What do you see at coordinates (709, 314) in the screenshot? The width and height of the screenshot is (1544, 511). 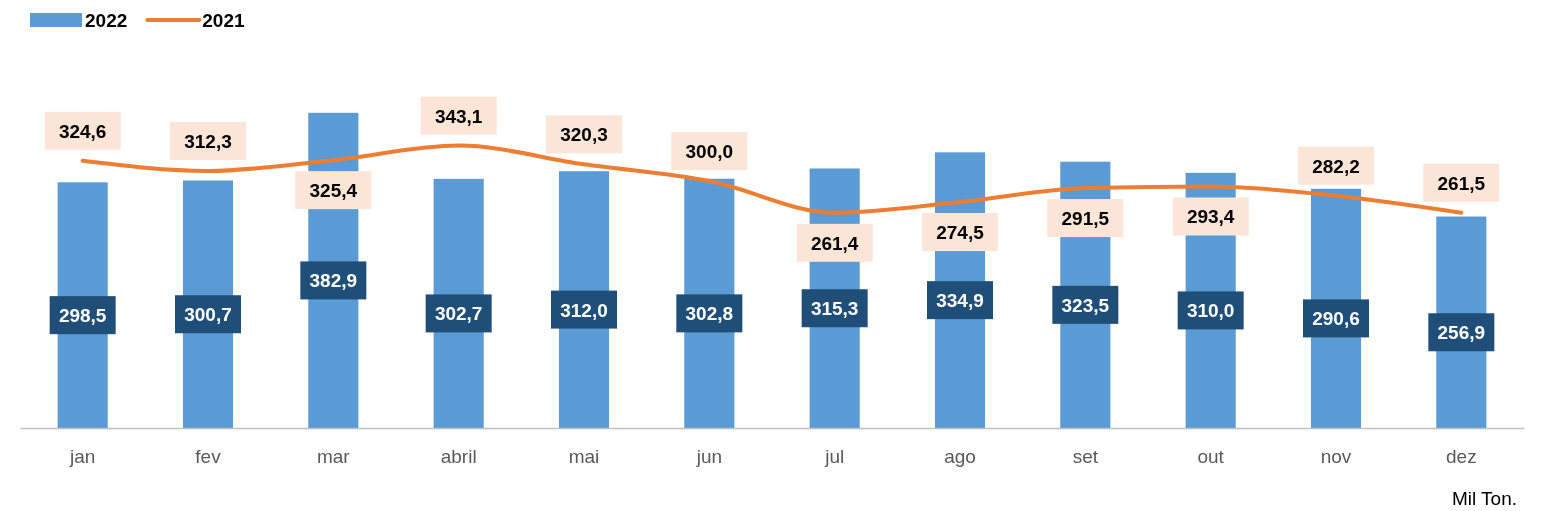 I see `data-label: 302,8` at bounding box center [709, 314].